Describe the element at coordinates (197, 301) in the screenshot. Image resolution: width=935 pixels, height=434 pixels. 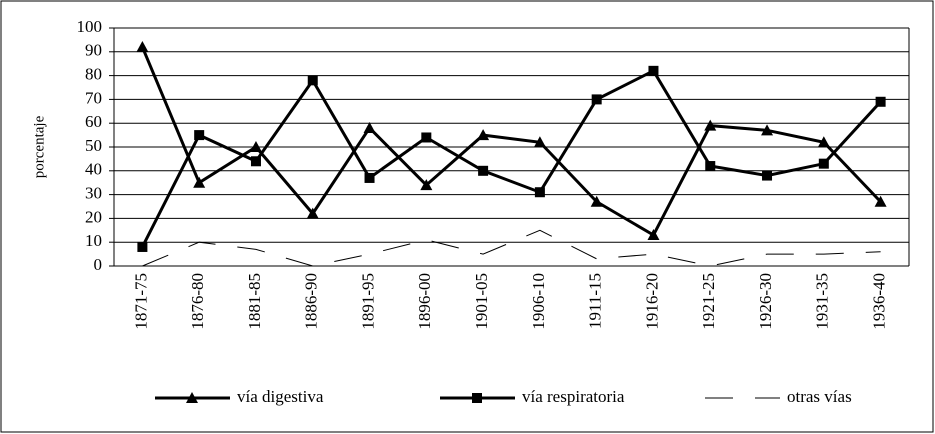
I see `x-tick-label: 1876-80` at that location.